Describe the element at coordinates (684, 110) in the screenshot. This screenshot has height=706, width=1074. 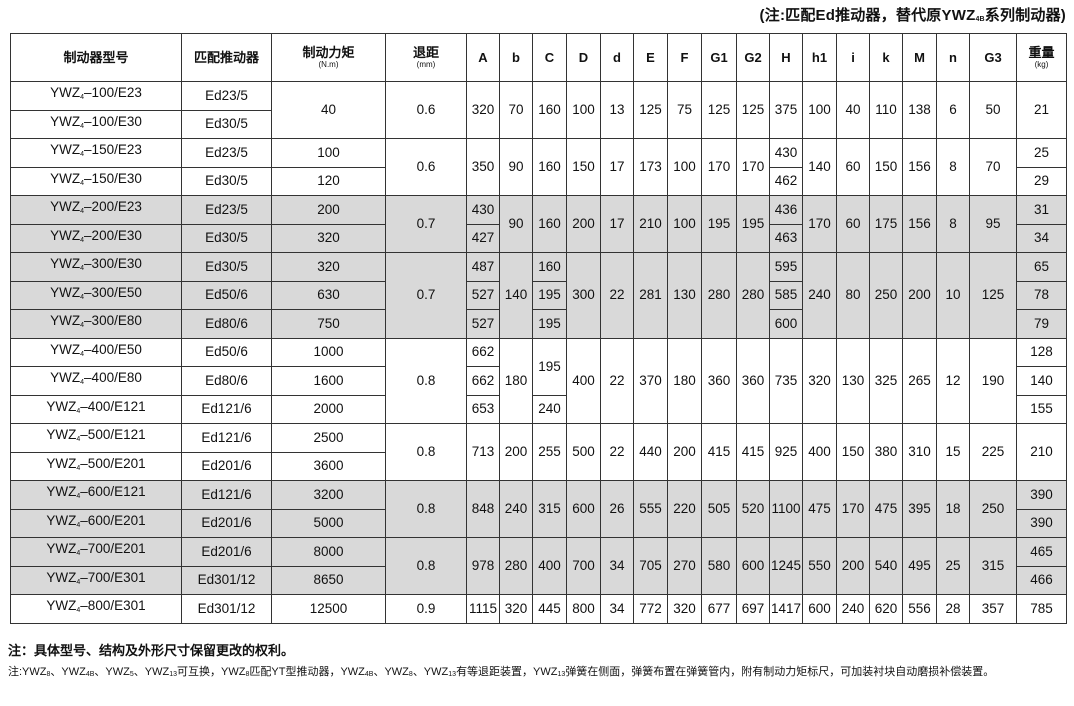
I see `cell-f: 75` at that location.